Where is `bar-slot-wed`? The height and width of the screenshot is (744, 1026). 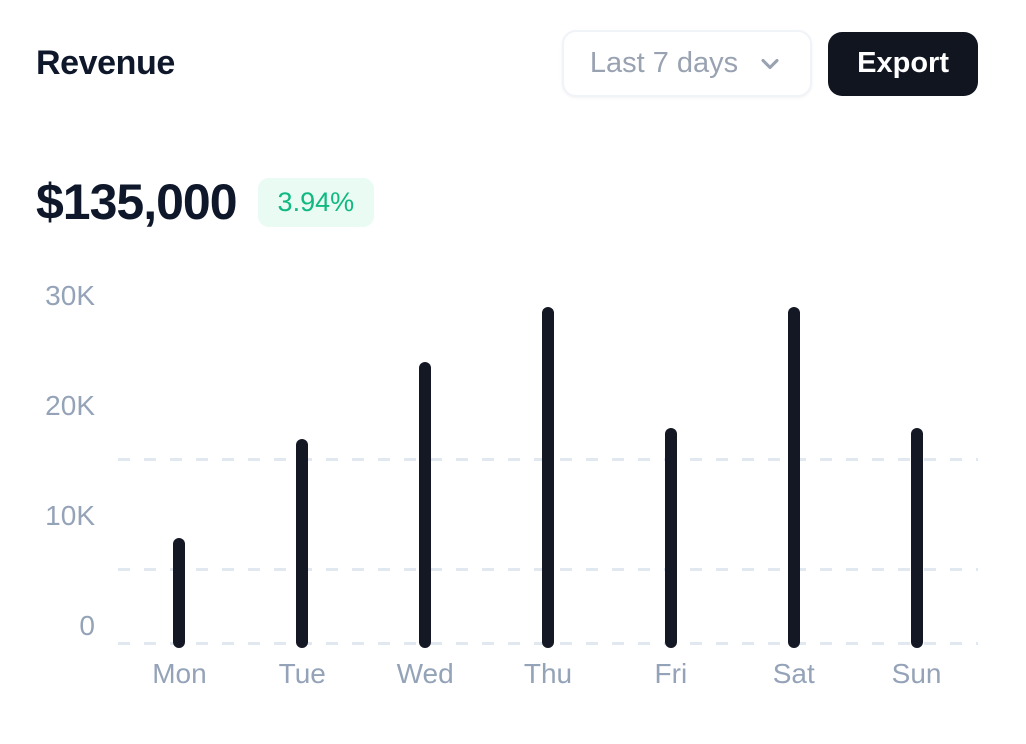 bar-slot-wed is located at coordinates (425, 465).